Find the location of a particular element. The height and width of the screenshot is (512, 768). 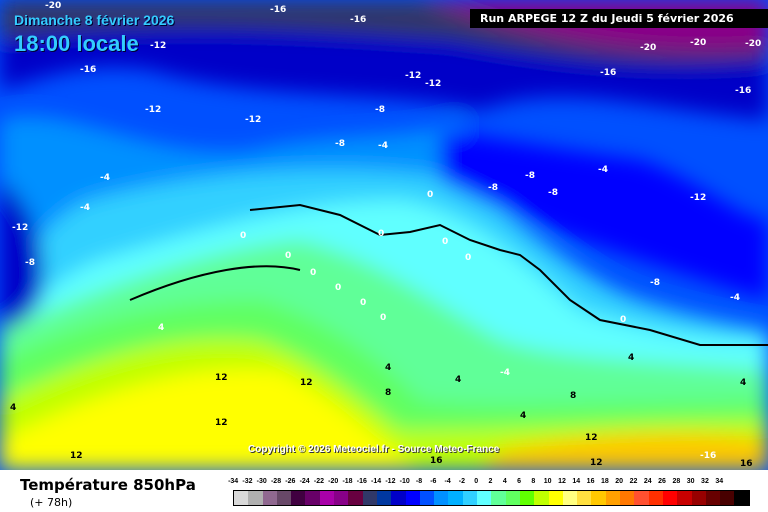

map-title: Température 850hPa is located at coordinates (108, 485).